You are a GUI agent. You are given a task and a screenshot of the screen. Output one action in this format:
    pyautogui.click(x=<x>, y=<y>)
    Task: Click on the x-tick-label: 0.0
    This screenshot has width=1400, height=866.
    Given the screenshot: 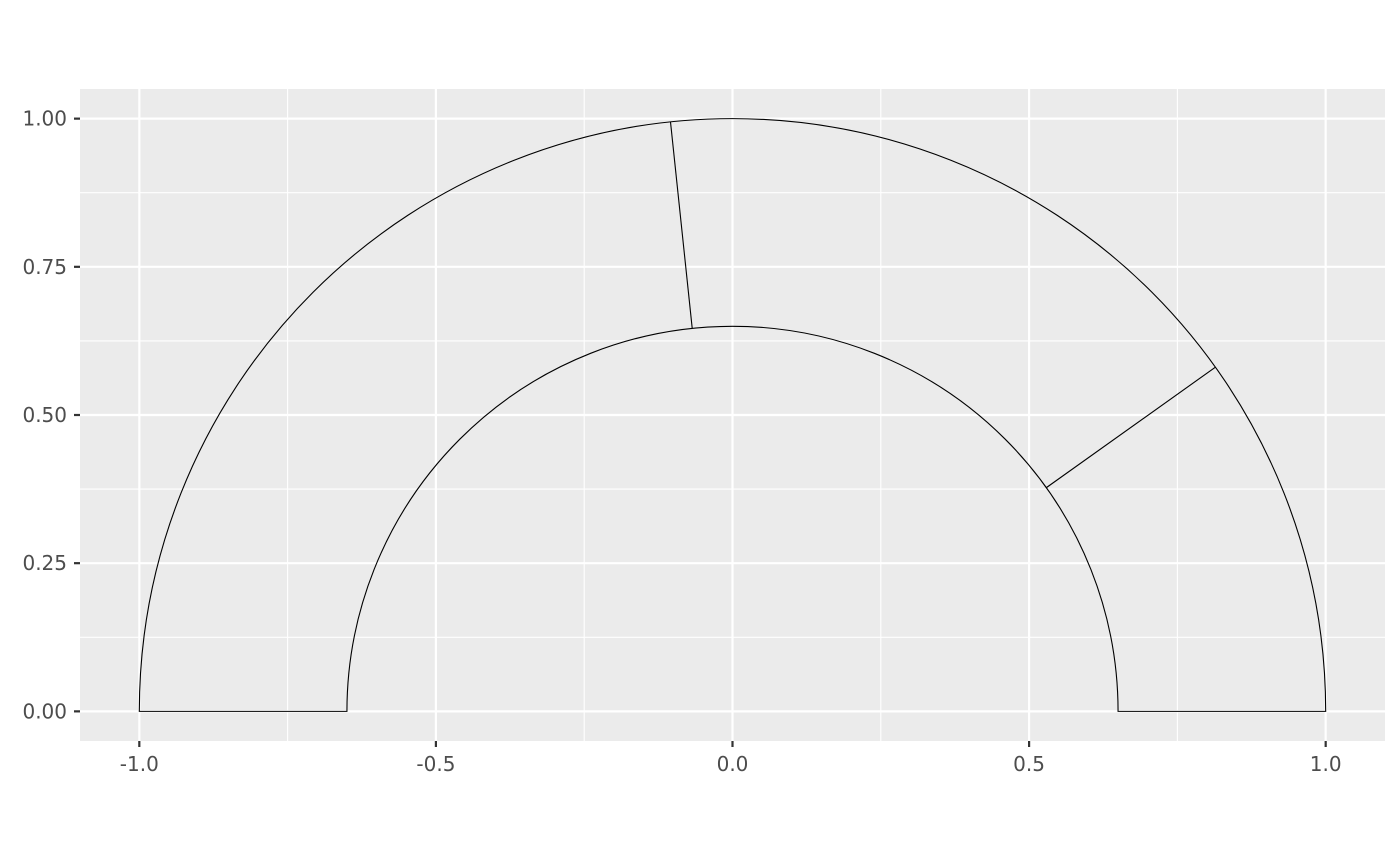 What is the action you would take?
    pyautogui.click(x=733, y=764)
    